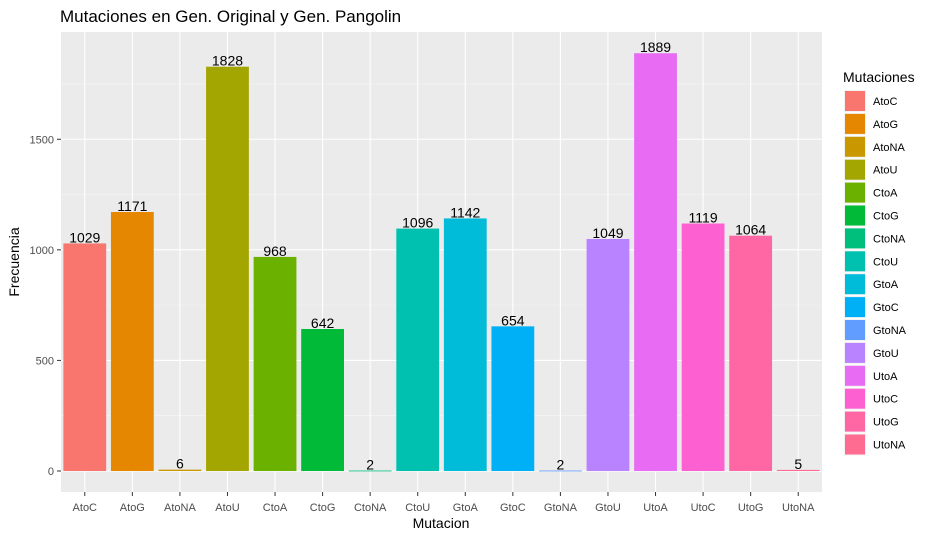 The height and width of the screenshot is (538, 933). What do you see at coordinates (855, 238) in the screenshot?
I see `legend-swatch-CtoNA` at bounding box center [855, 238].